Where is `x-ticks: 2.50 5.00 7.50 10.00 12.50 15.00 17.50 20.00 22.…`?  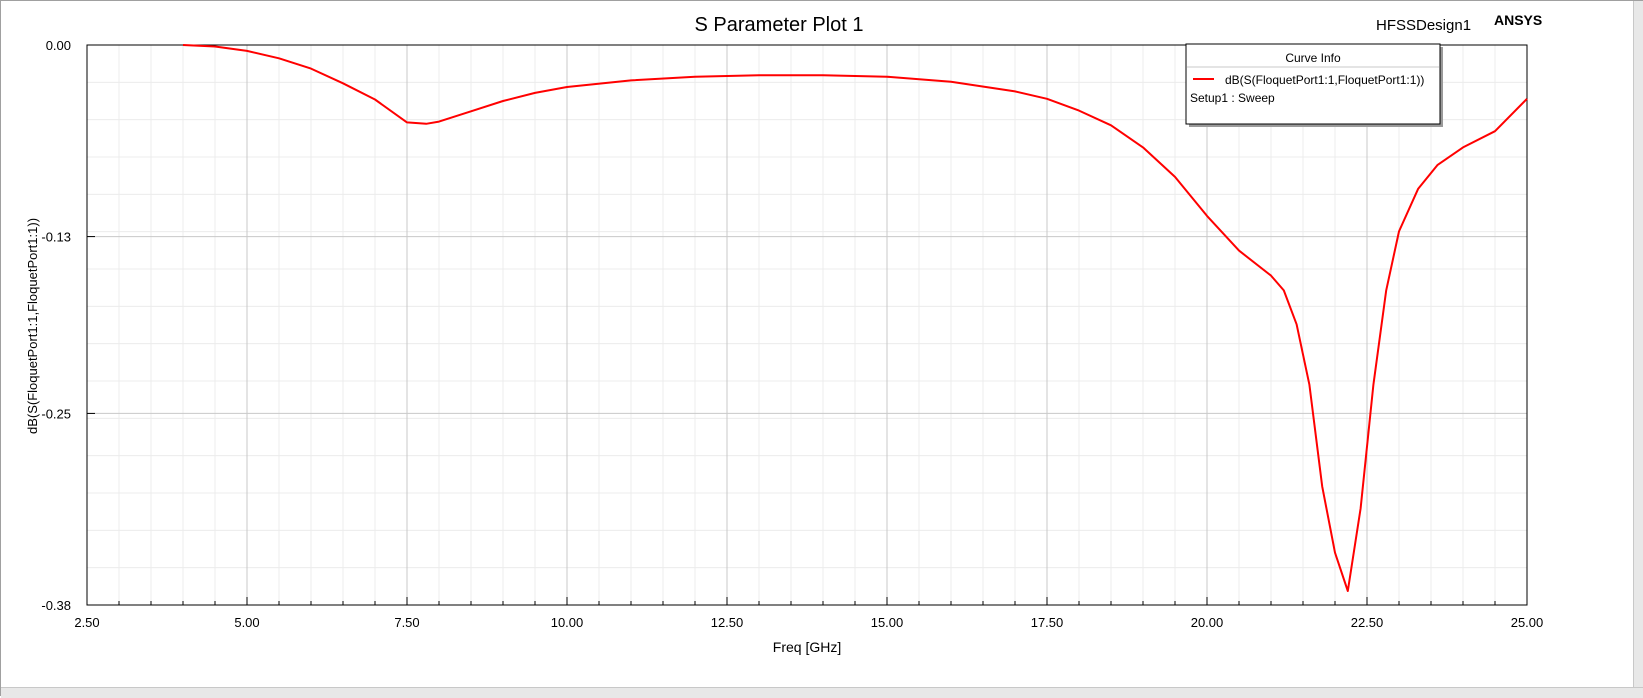
x-ticks: 2.50 5.00 7.50 10.00 12.50 15.00 17.50 20.00 22.… is located at coordinates (808, 613).